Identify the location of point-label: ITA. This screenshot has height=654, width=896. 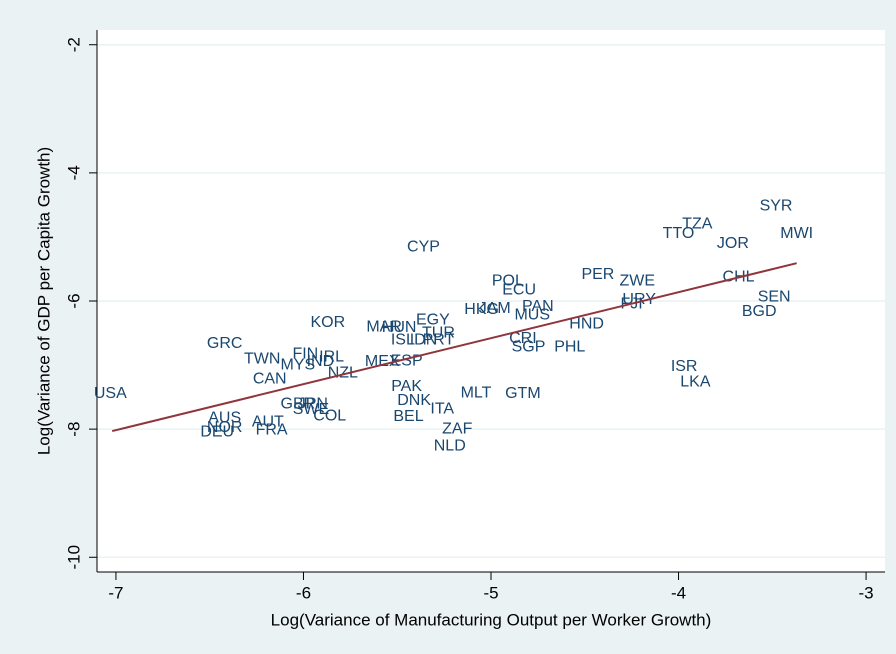
(442, 408).